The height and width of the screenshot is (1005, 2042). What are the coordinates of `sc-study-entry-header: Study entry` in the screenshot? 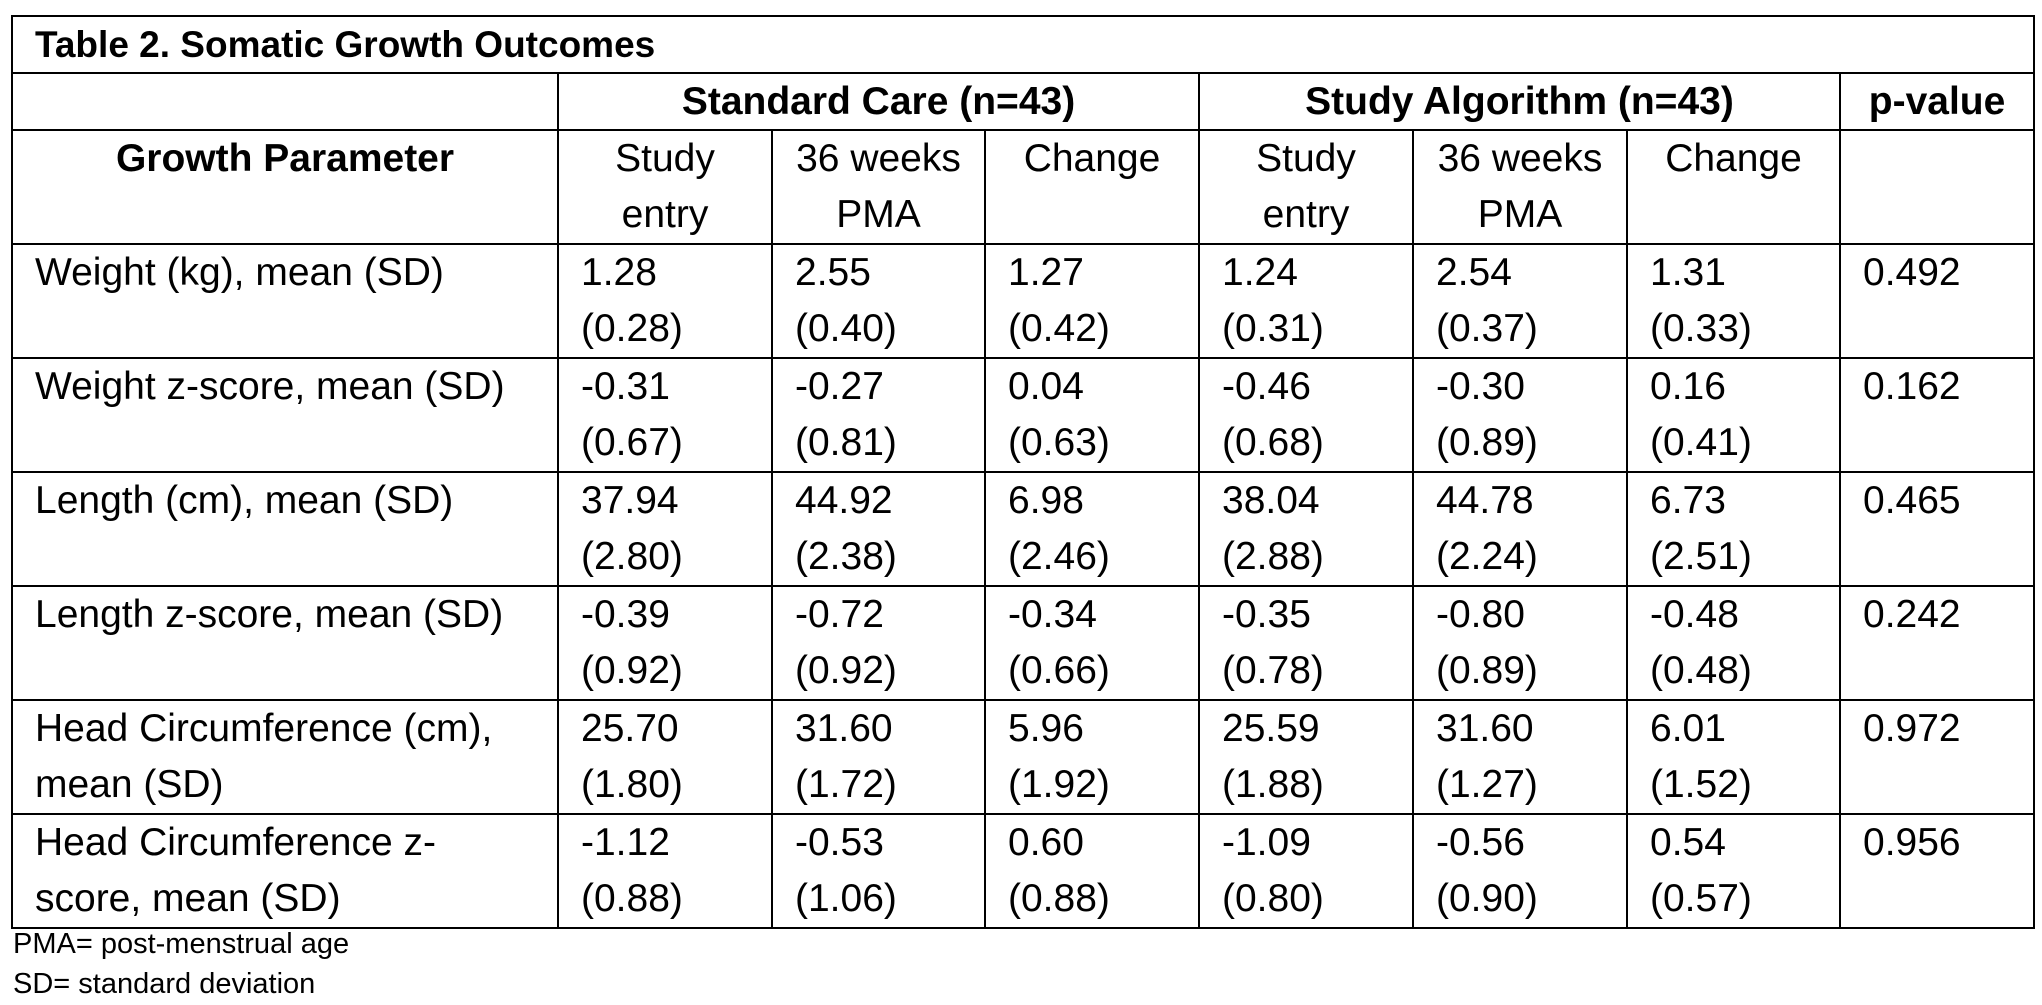 It's located at (665, 187).